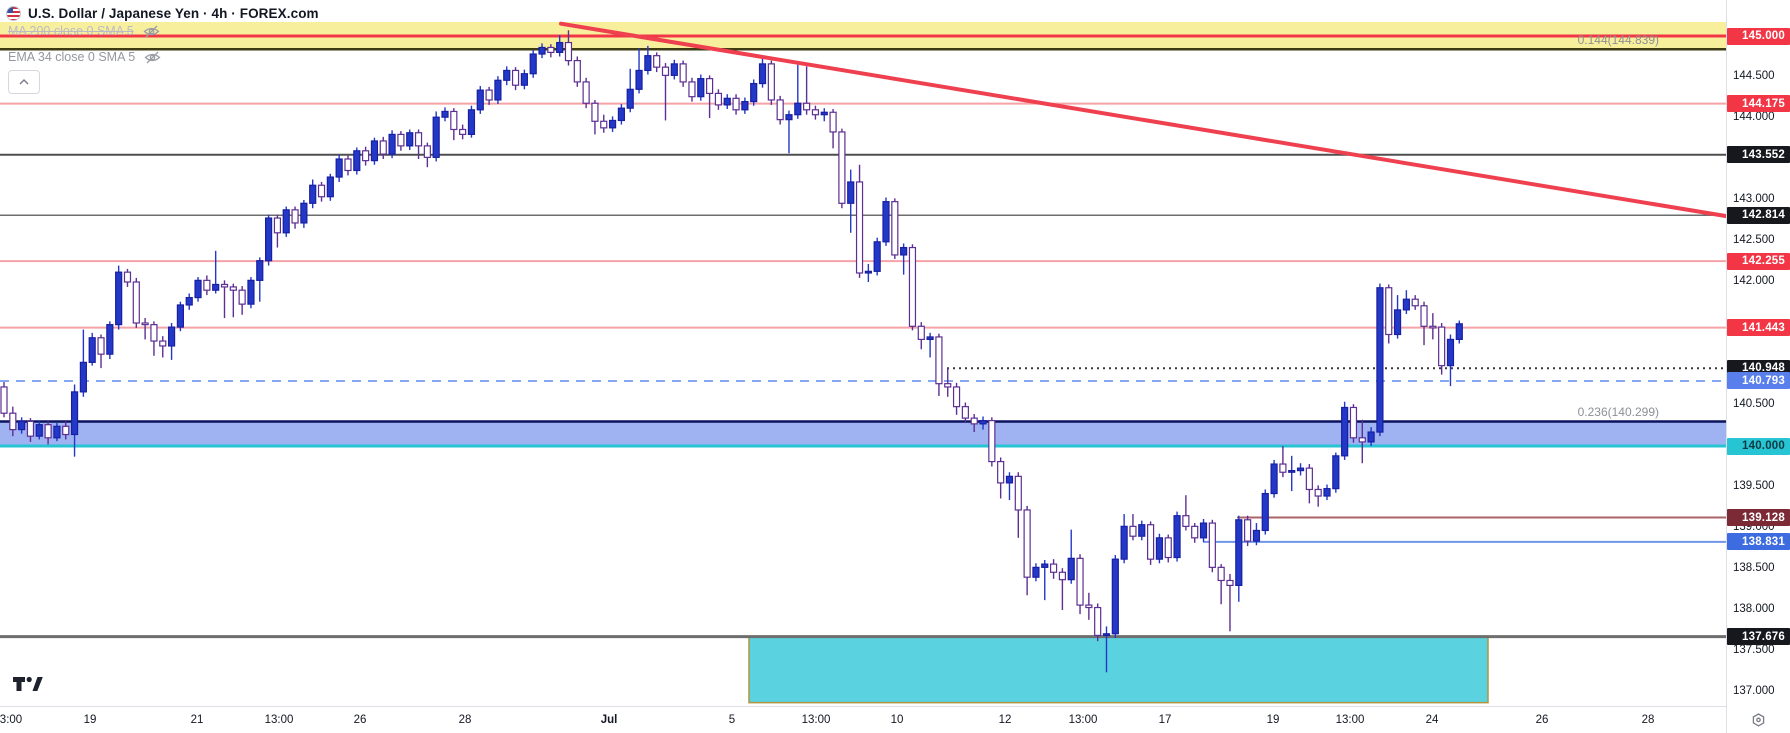 The height and width of the screenshot is (733, 1790). I want to click on usdjpy-flag-icon, so click(13, 13).